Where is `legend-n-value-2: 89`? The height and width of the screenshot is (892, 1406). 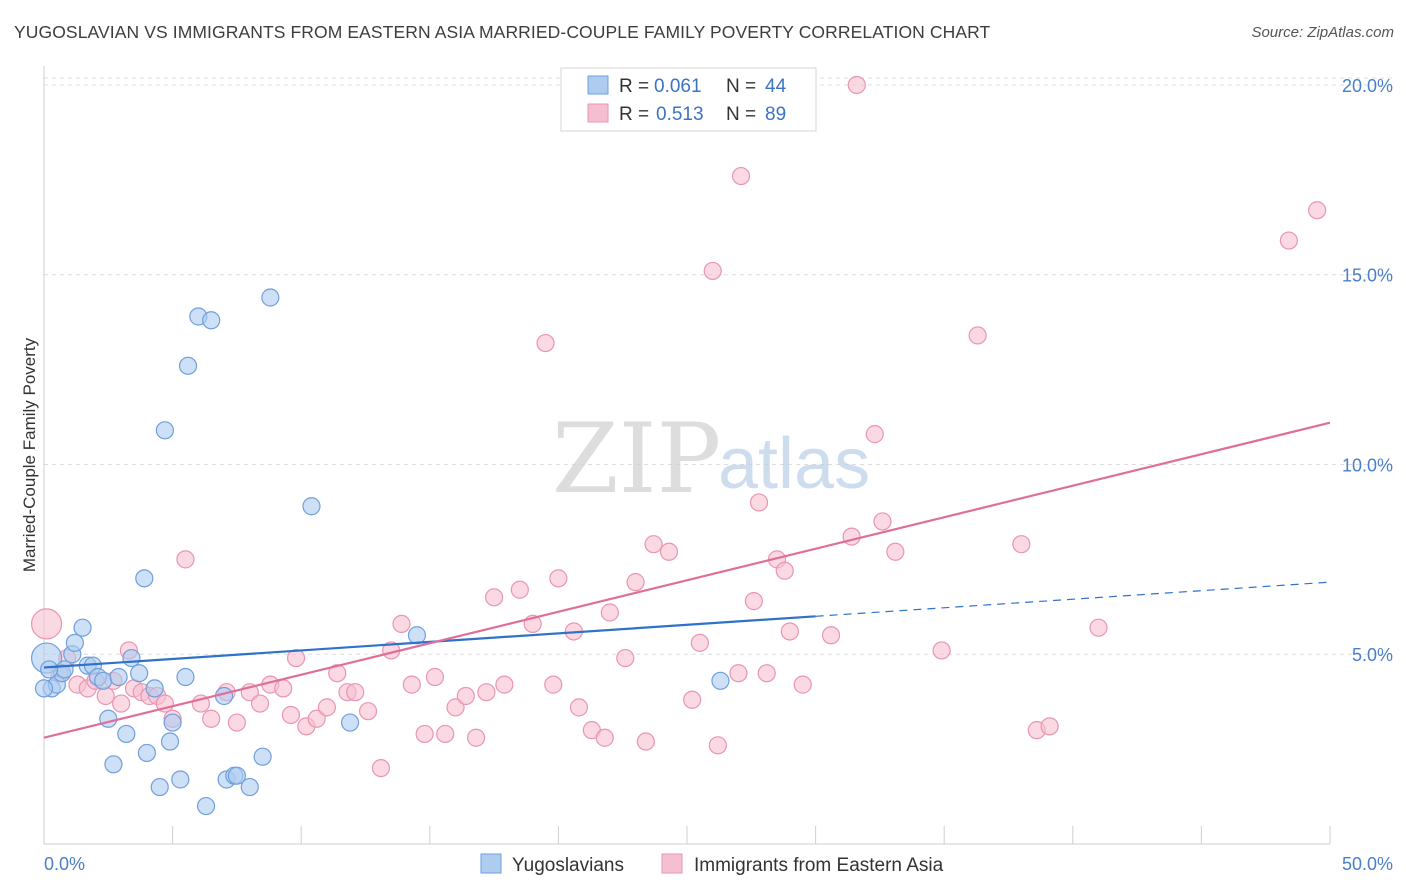
legend-n-value-2: 89 is located at coordinates (775, 114).